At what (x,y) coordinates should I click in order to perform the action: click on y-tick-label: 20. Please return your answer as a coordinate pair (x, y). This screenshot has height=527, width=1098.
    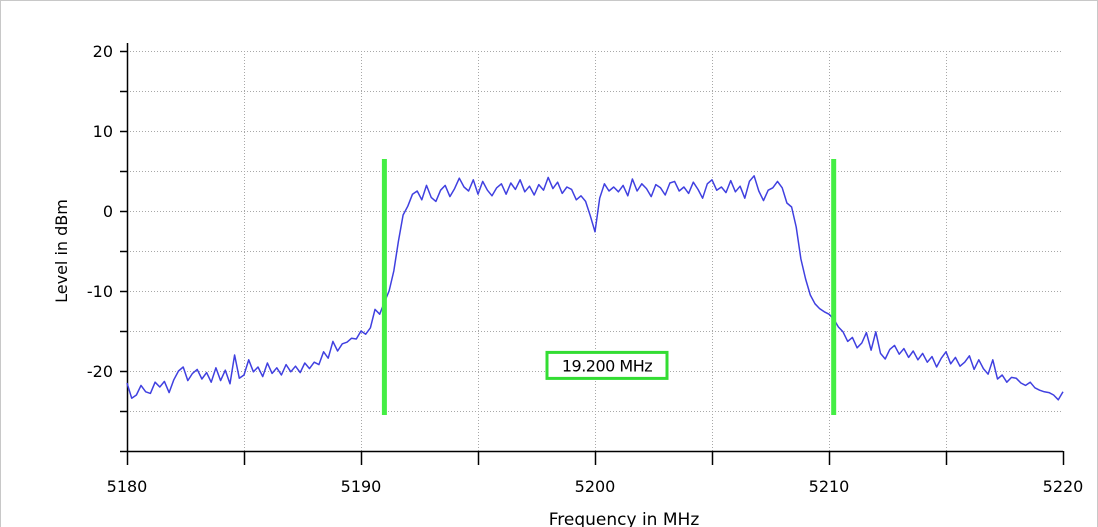
    Looking at the image, I should click on (103, 51).